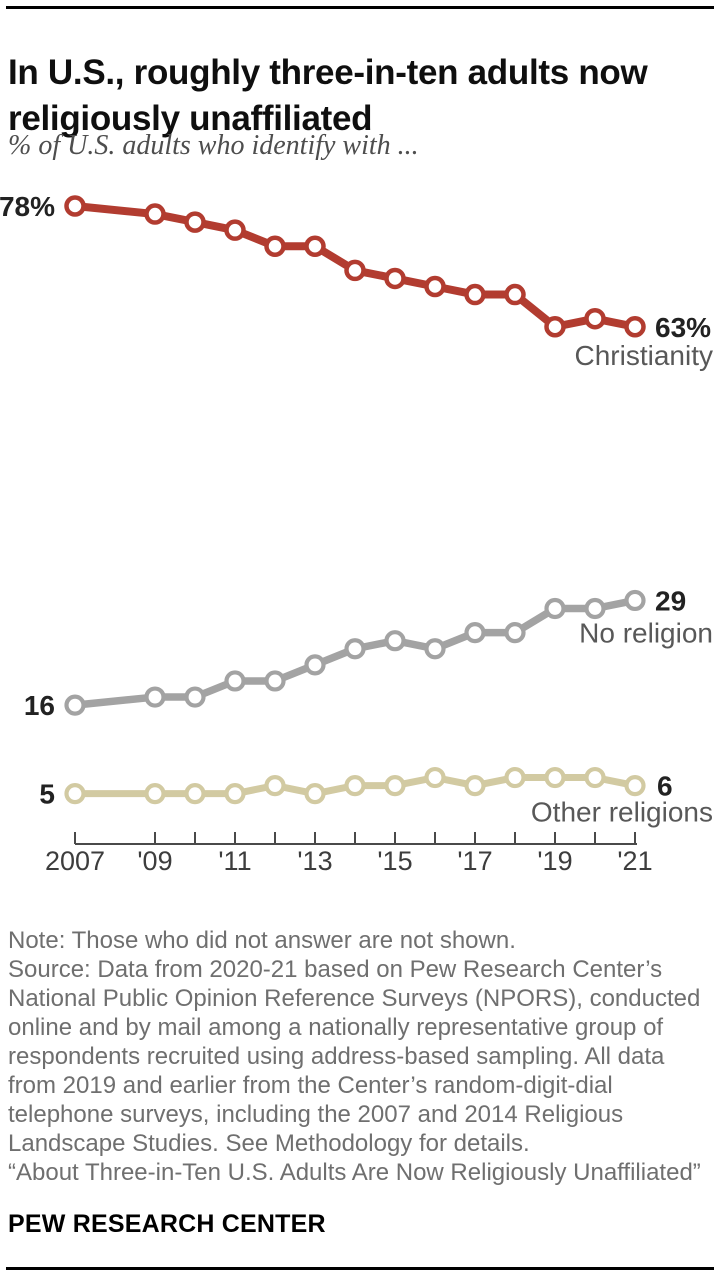 Image resolution: width=720 pixels, height=1282 pixels. Describe the element at coordinates (39, 705) in the screenshot. I see `no-religion-start-value-label: 16` at that location.